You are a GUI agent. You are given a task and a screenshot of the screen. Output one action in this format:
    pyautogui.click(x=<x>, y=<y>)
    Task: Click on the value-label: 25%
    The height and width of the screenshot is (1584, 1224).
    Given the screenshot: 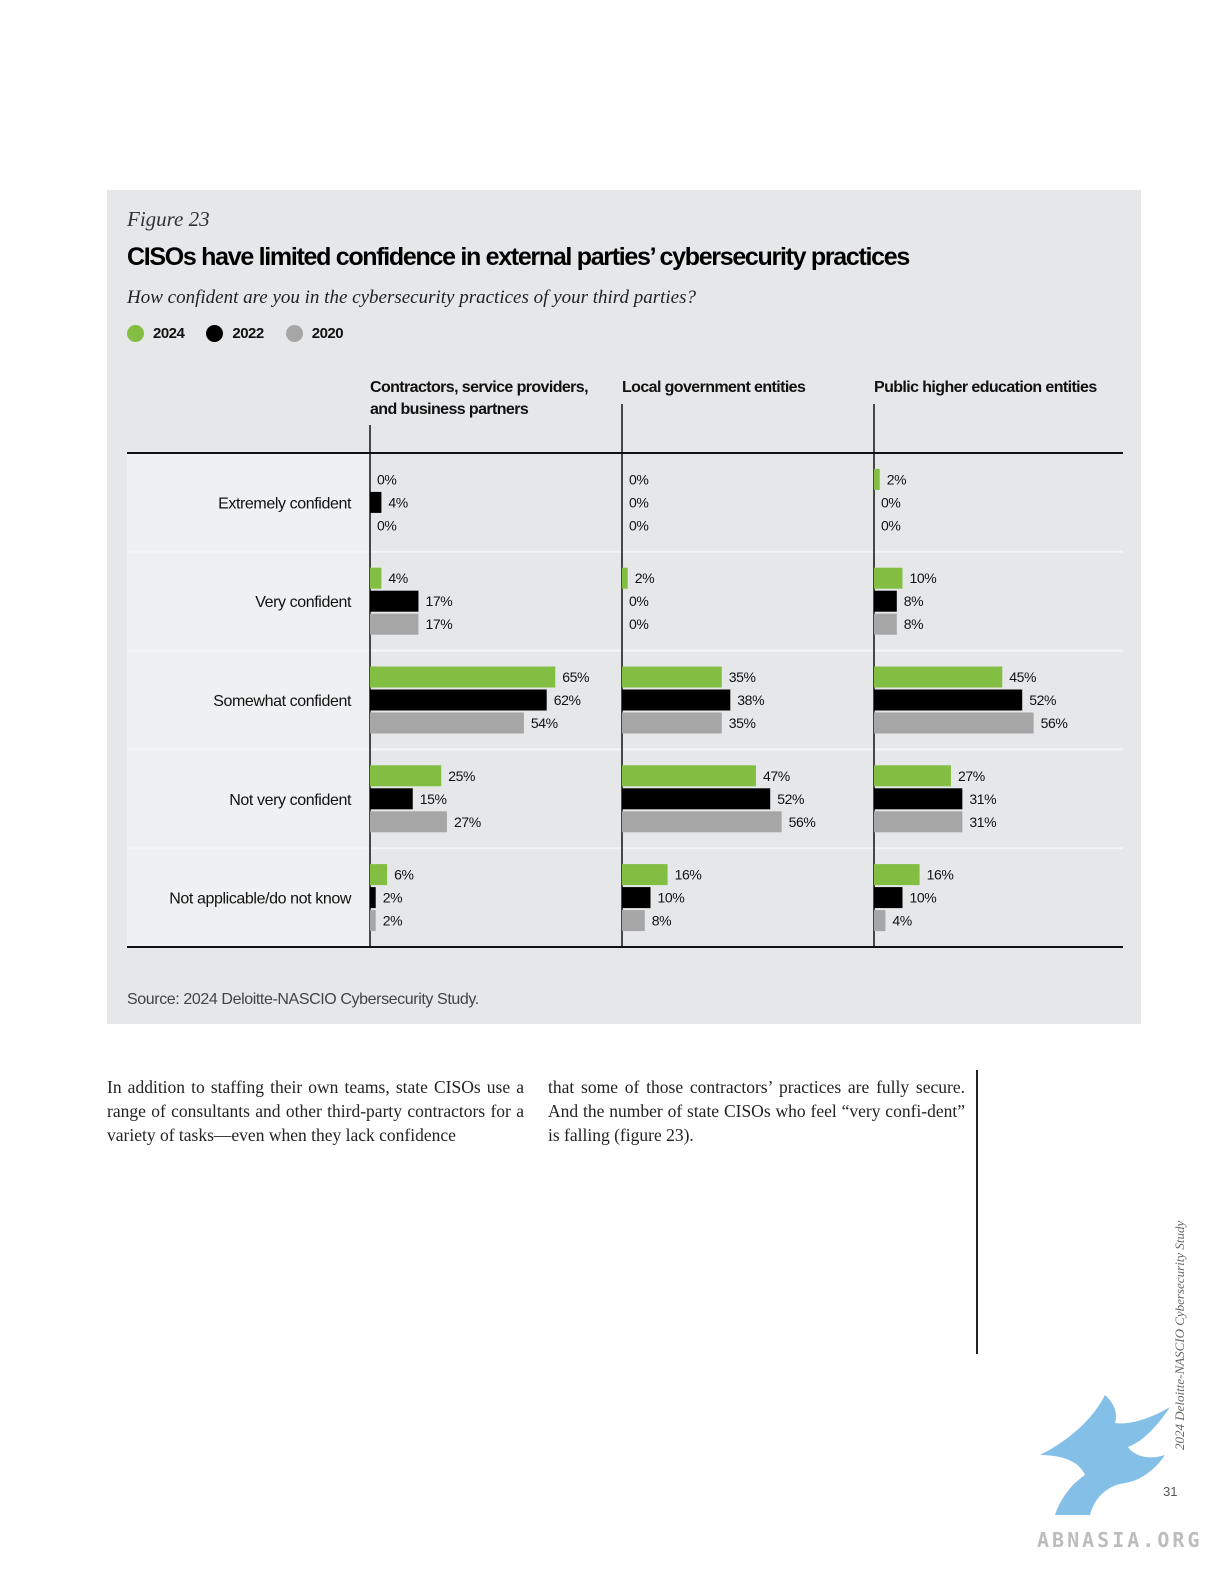 What is the action you would take?
    pyautogui.click(x=461, y=776)
    